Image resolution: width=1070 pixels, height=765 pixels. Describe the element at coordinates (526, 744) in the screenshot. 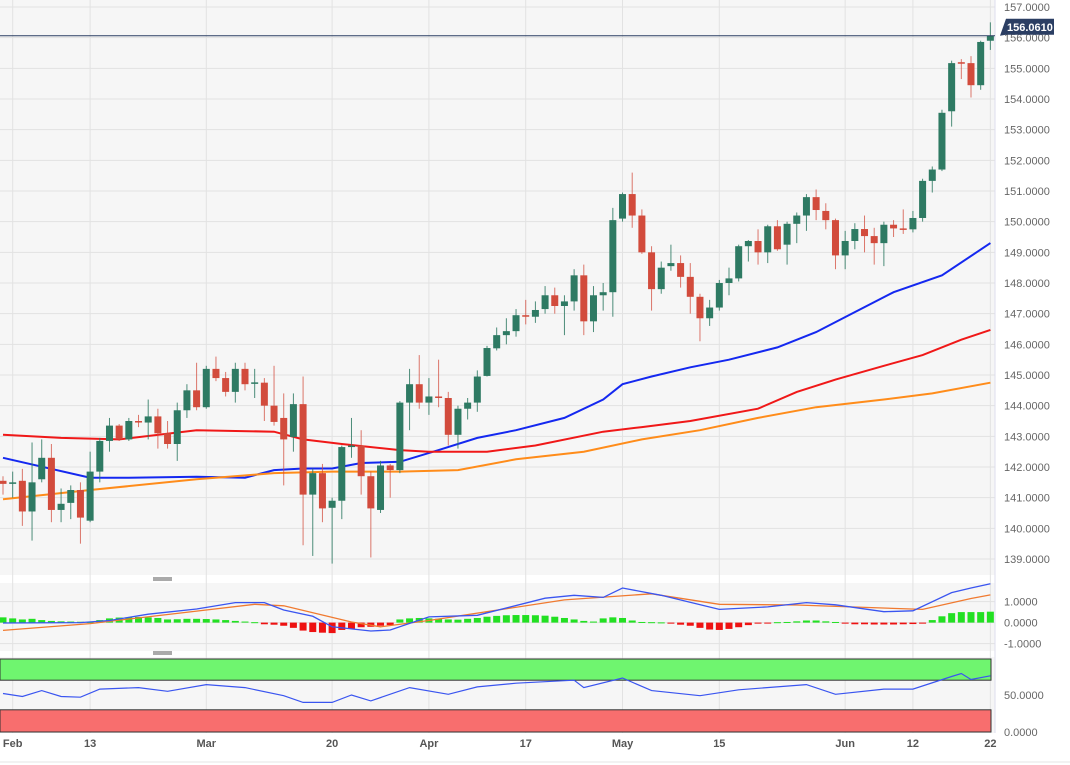

I see `x-tick-label: 17` at that location.